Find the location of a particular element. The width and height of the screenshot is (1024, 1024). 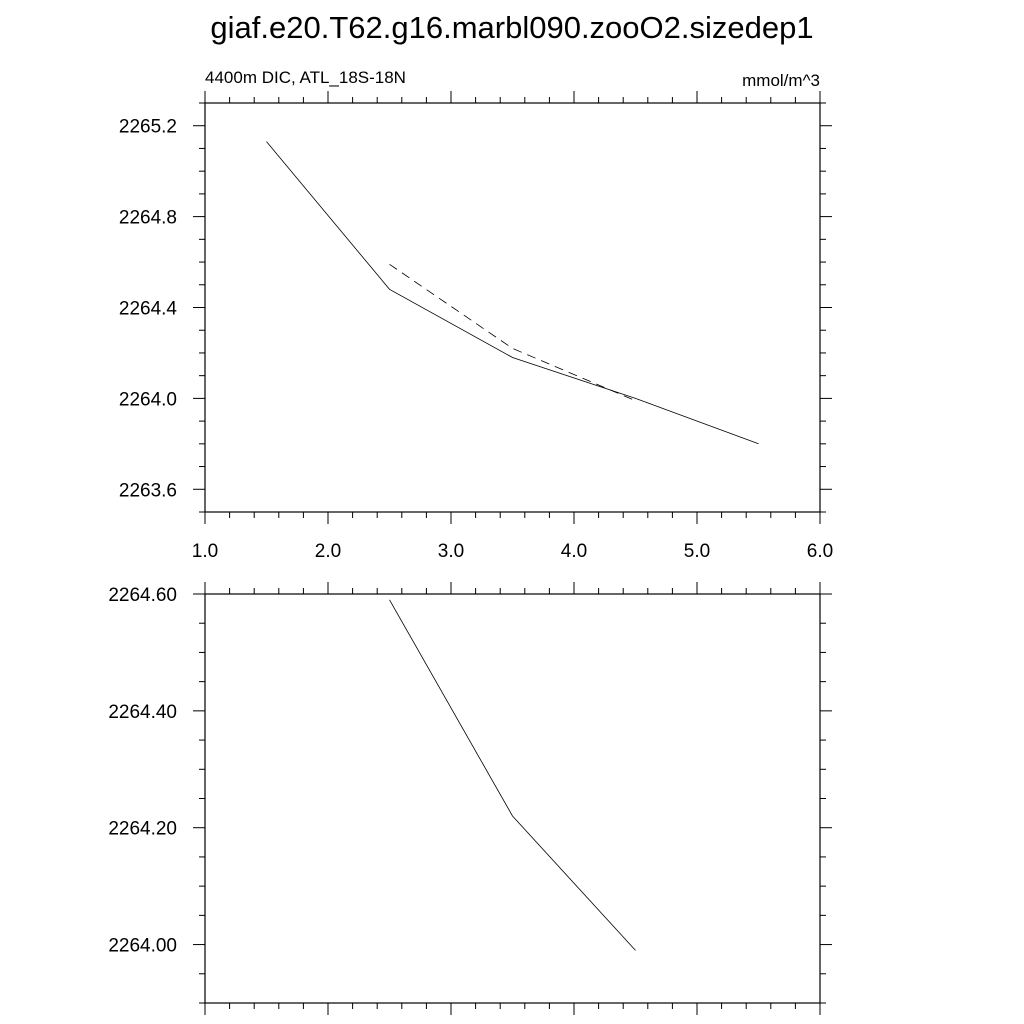

top-y-tick-label: 2265.2 is located at coordinates (148, 127).